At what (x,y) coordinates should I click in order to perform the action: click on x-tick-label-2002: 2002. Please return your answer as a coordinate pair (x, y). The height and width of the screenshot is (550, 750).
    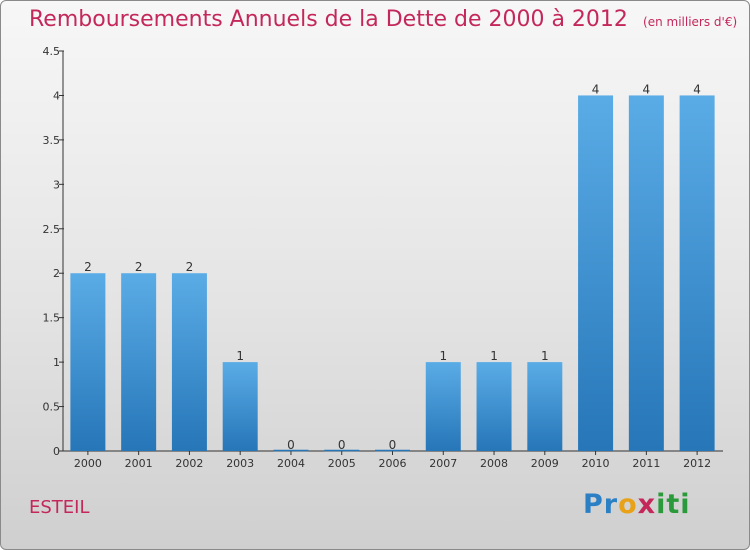
    Looking at the image, I should click on (189, 463).